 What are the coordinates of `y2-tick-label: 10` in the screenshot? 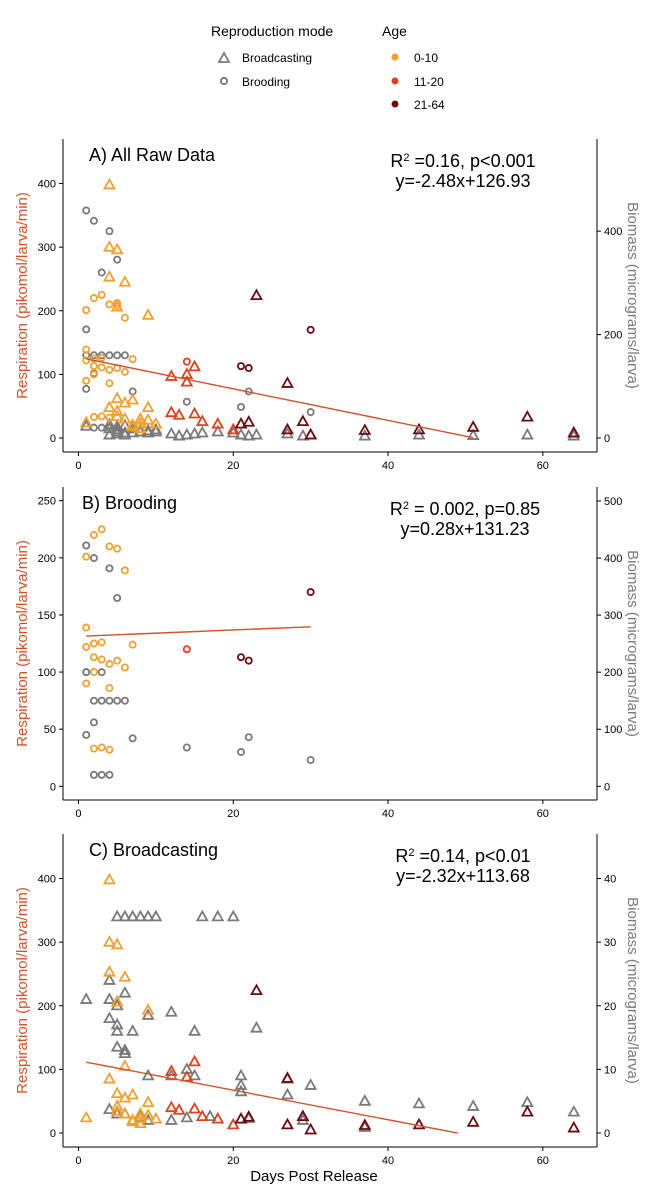 It's located at (610, 1070).